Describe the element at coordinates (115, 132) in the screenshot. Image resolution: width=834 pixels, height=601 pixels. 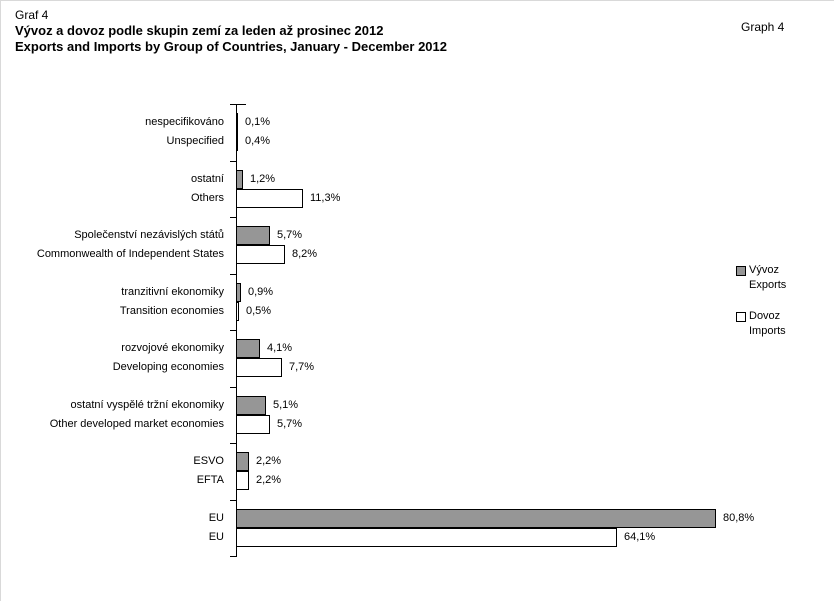
I see `category-label-1: nespecifikováno Unspecified` at that location.